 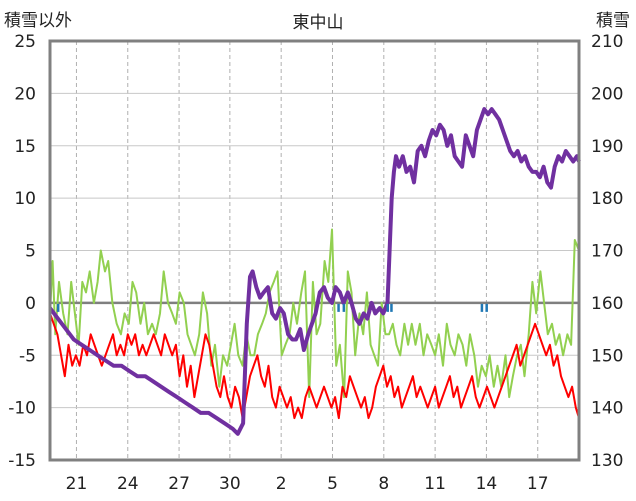 What do you see at coordinates (30, 252) in the screenshot?
I see `y-left-tick-label-4: 5` at bounding box center [30, 252].